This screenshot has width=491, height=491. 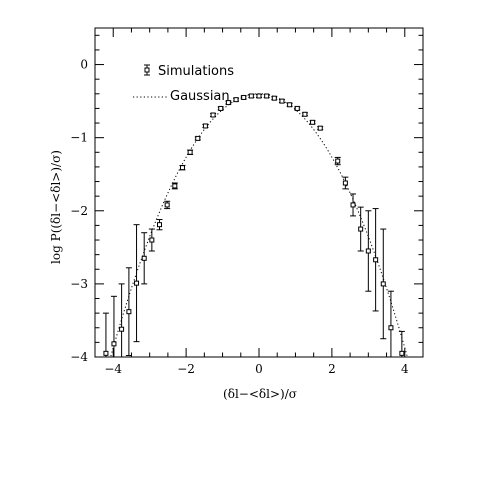 I want to click on legend-gaussian-label: Gaussian, so click(x=200, y=96).